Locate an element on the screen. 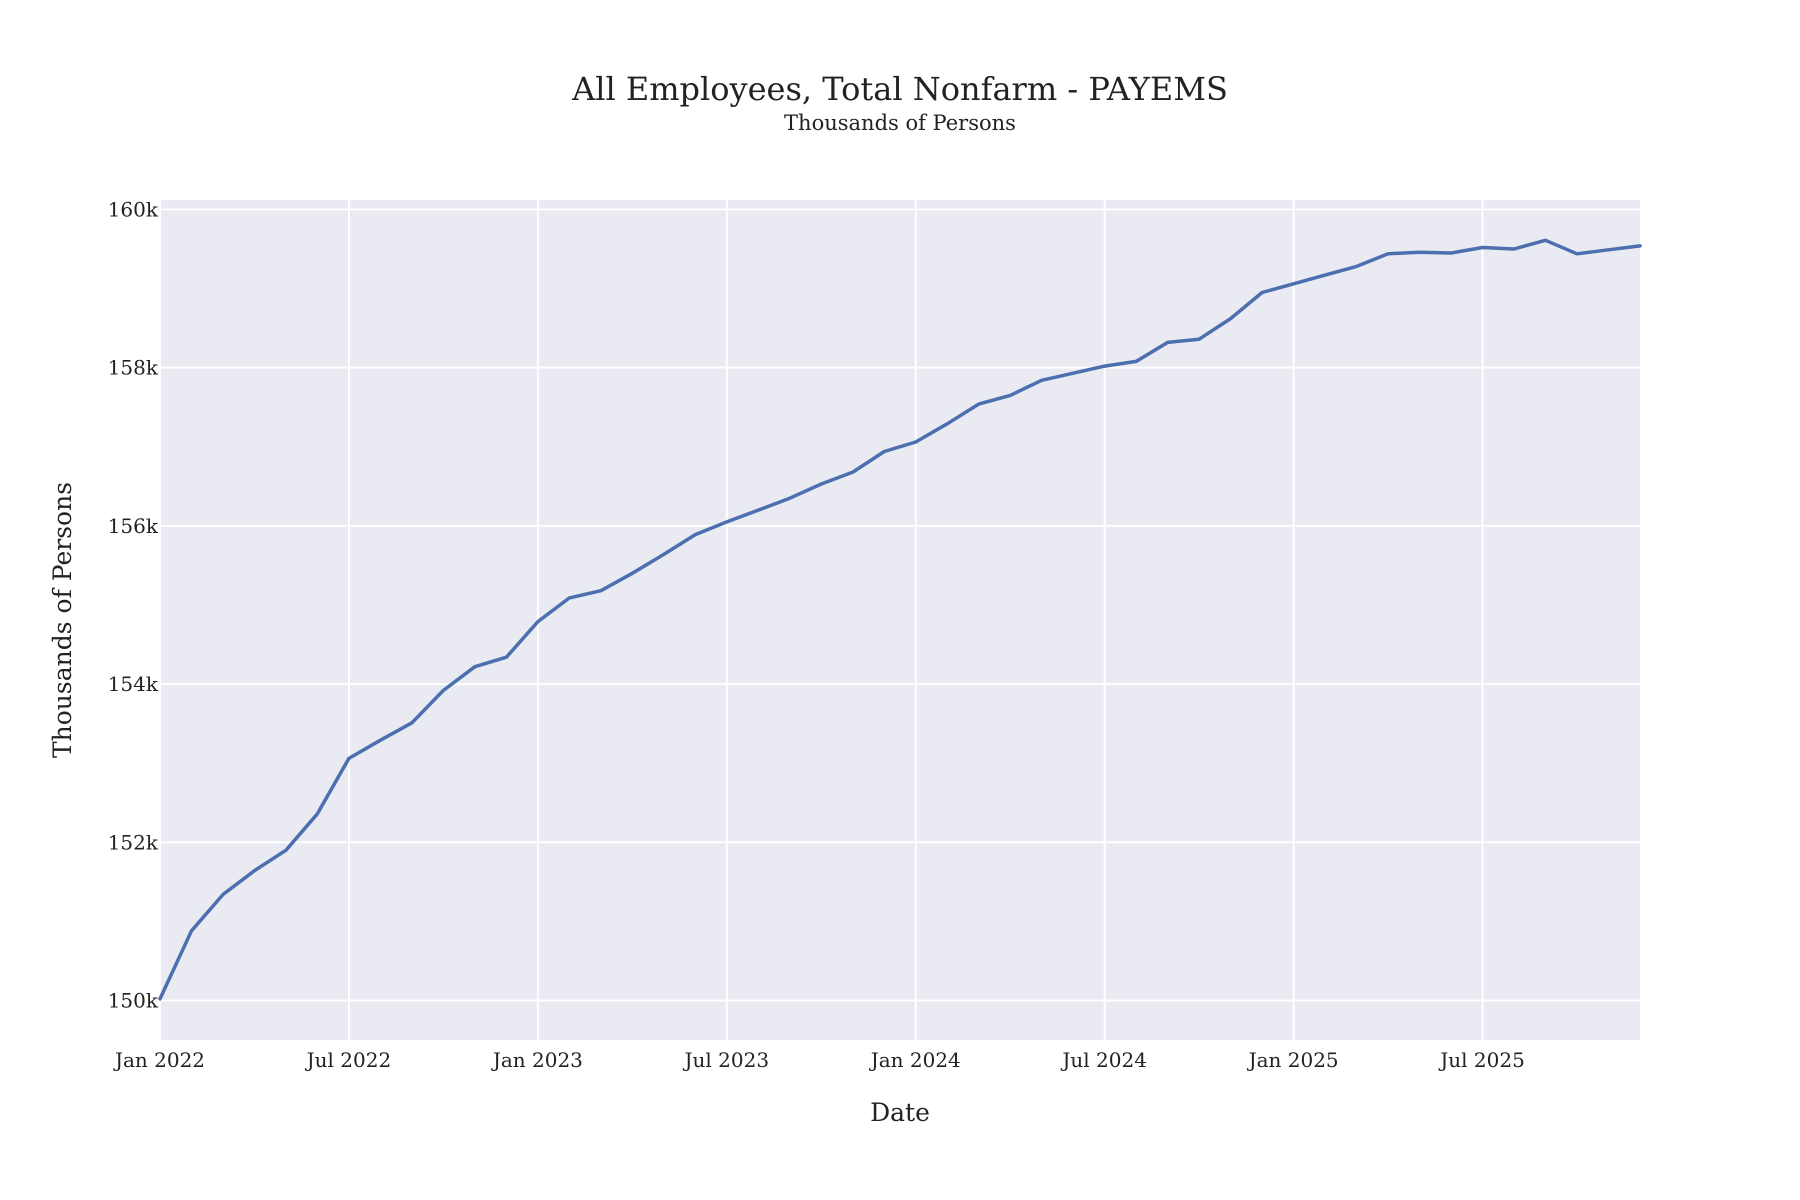 The image size is (1800, 1200). x-tick-label: Jul 2024 is located at coordinates (1103, 1060).